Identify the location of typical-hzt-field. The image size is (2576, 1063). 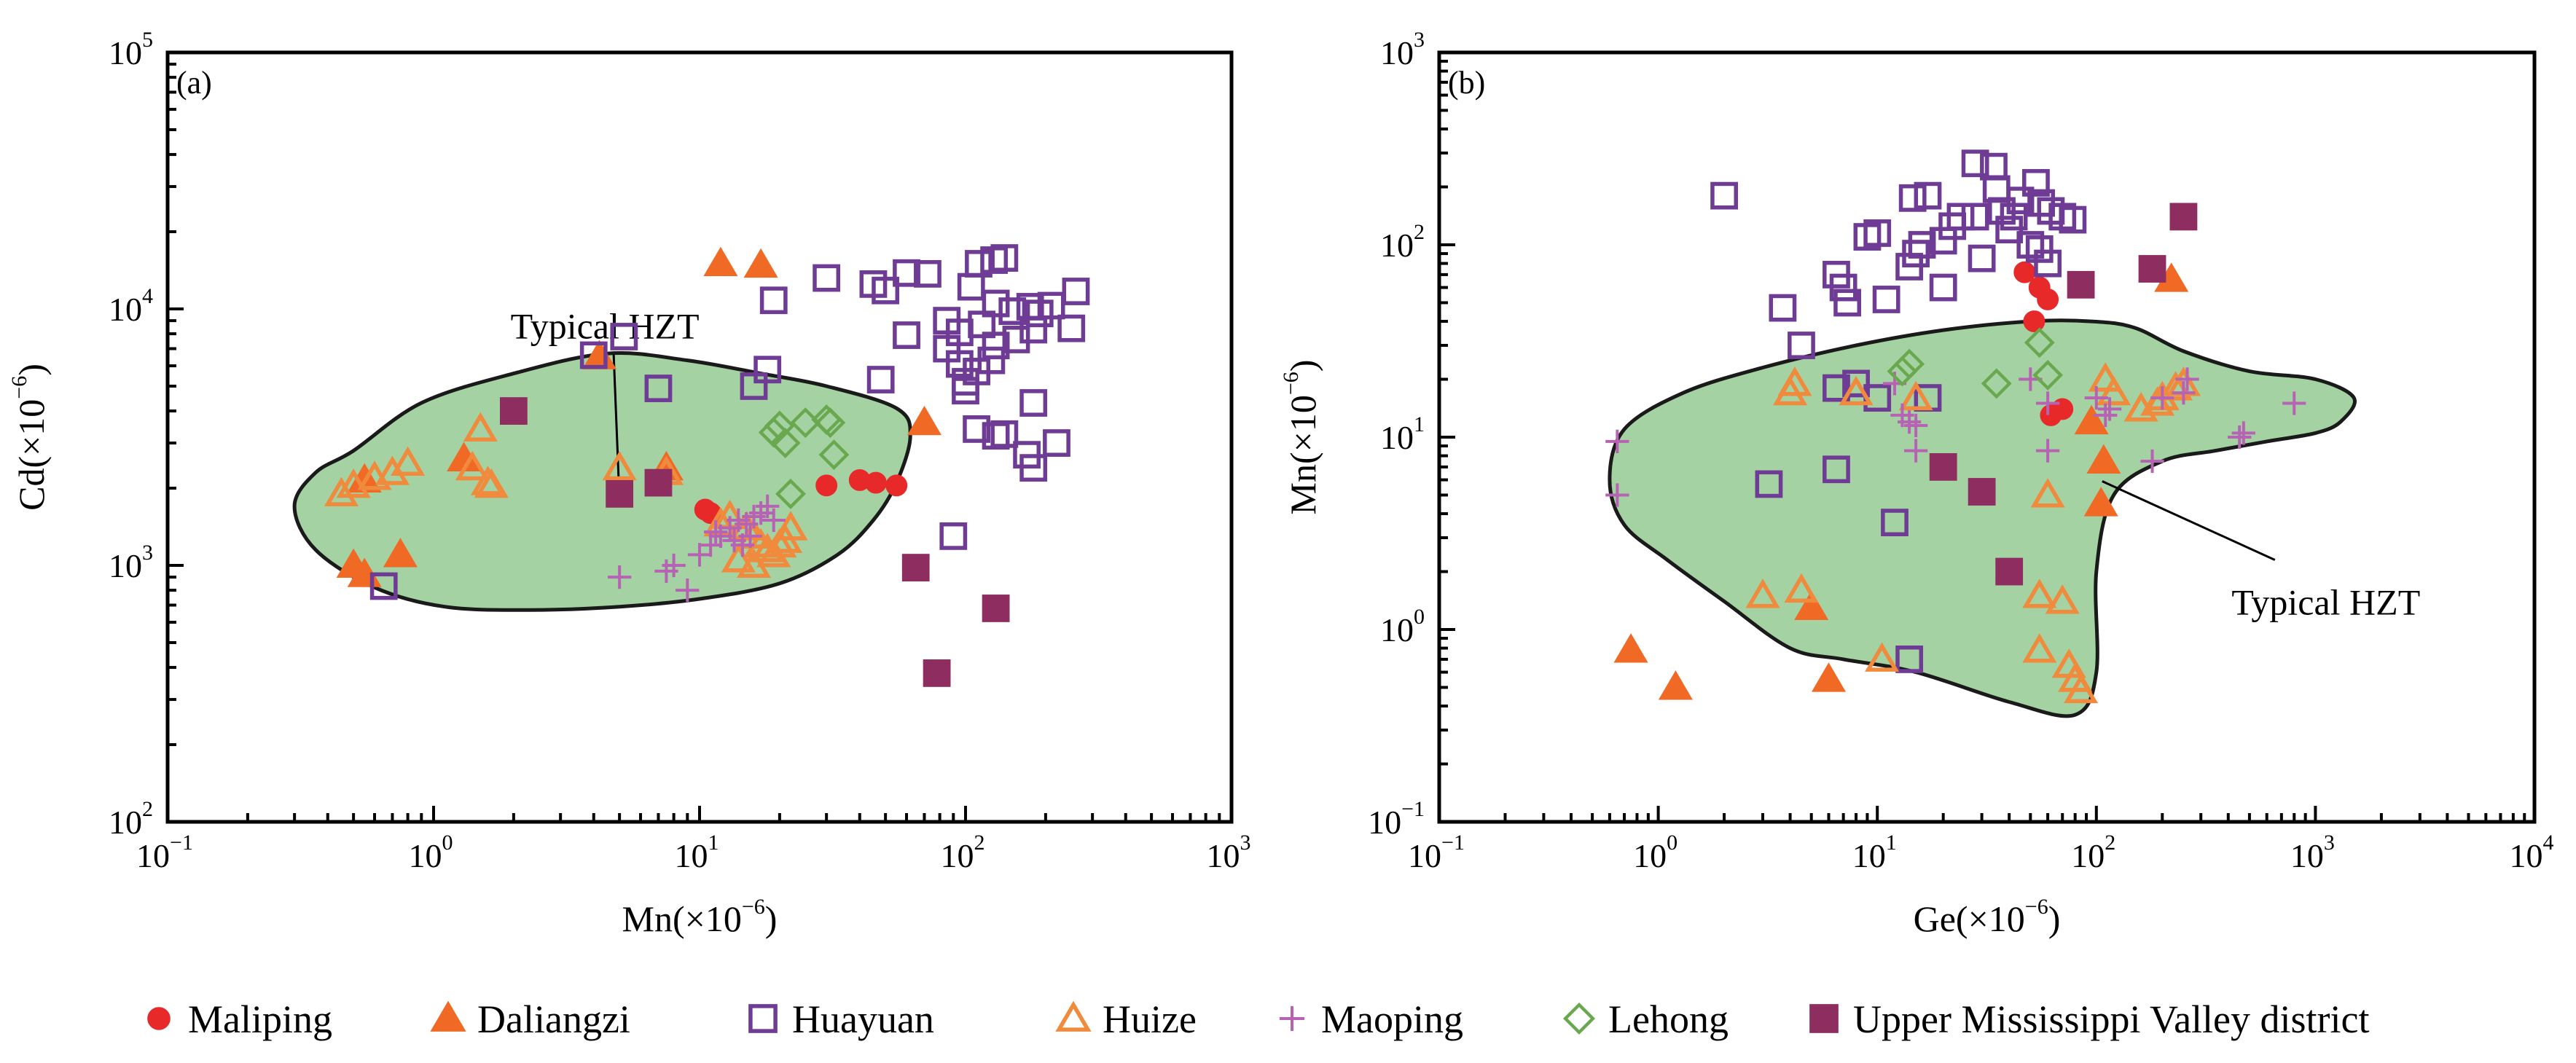
(1982, 518).